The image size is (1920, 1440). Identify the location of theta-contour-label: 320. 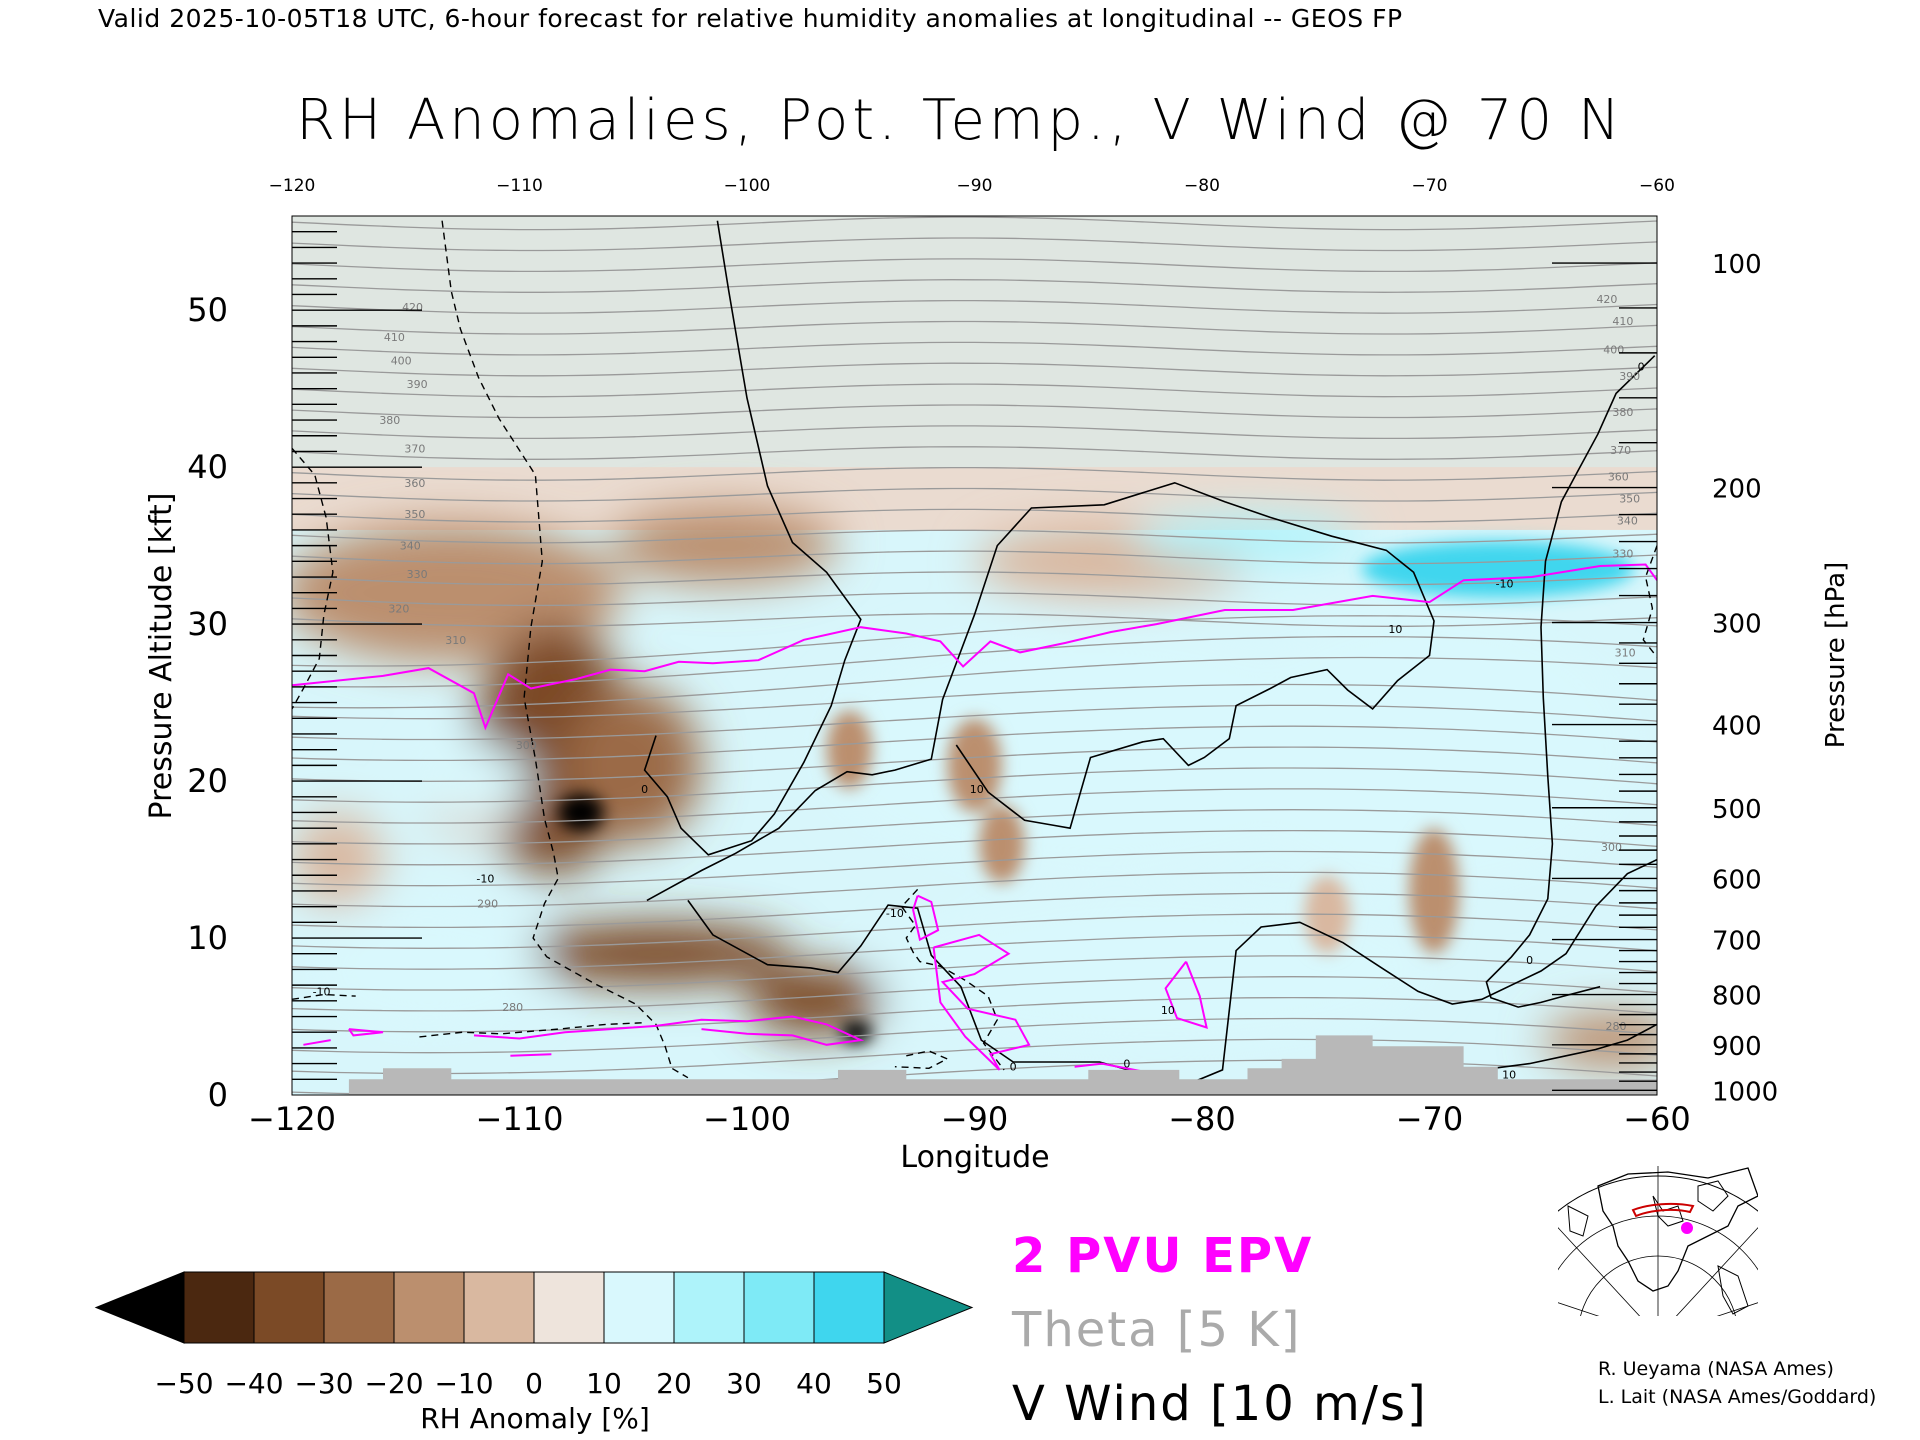
(398, 608).